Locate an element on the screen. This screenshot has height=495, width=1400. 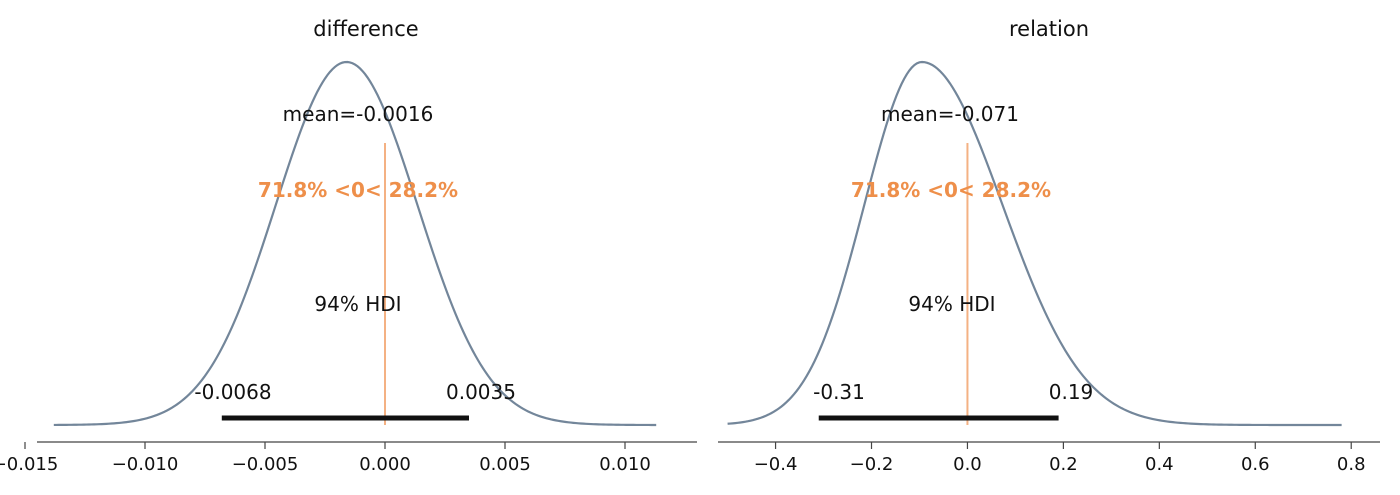
x-tick-label: −0.2 is located at coordinates (872, 464).